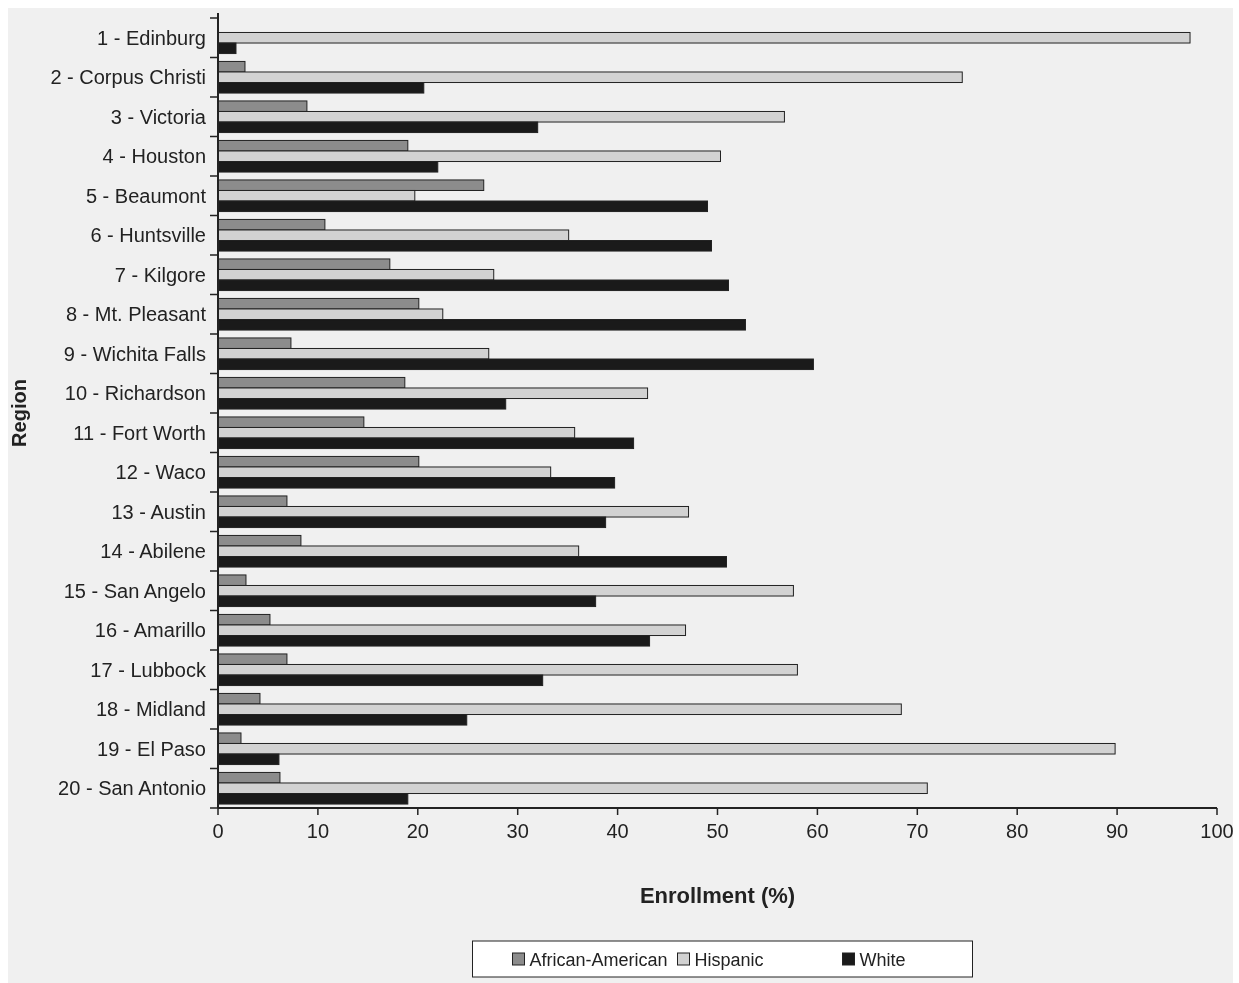 This screenshot has width=1239, height=983. What do you see at coordinates (318, 831) in the screenshot?
I see `x-tick-label: 10` at bounding box center [318, 831].